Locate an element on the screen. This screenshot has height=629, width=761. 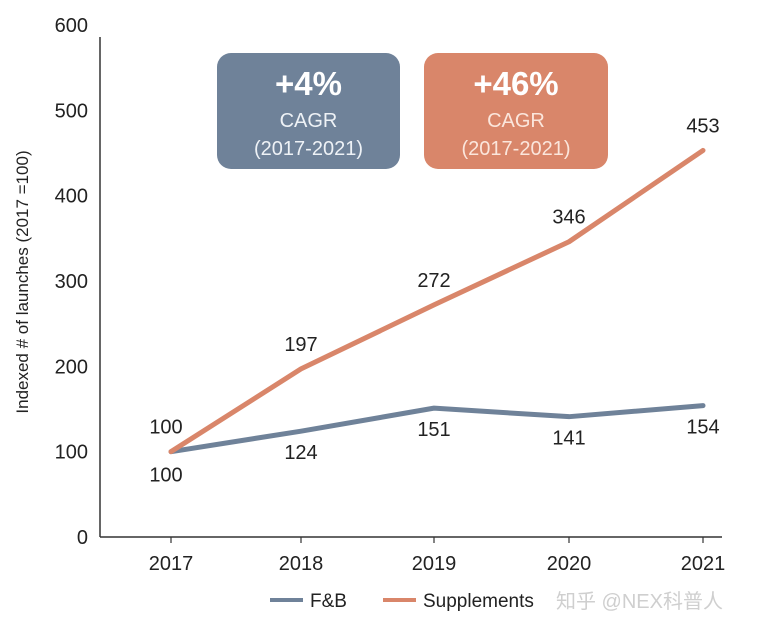
data-label-fb: 151 is located at coordinates (433, 430).